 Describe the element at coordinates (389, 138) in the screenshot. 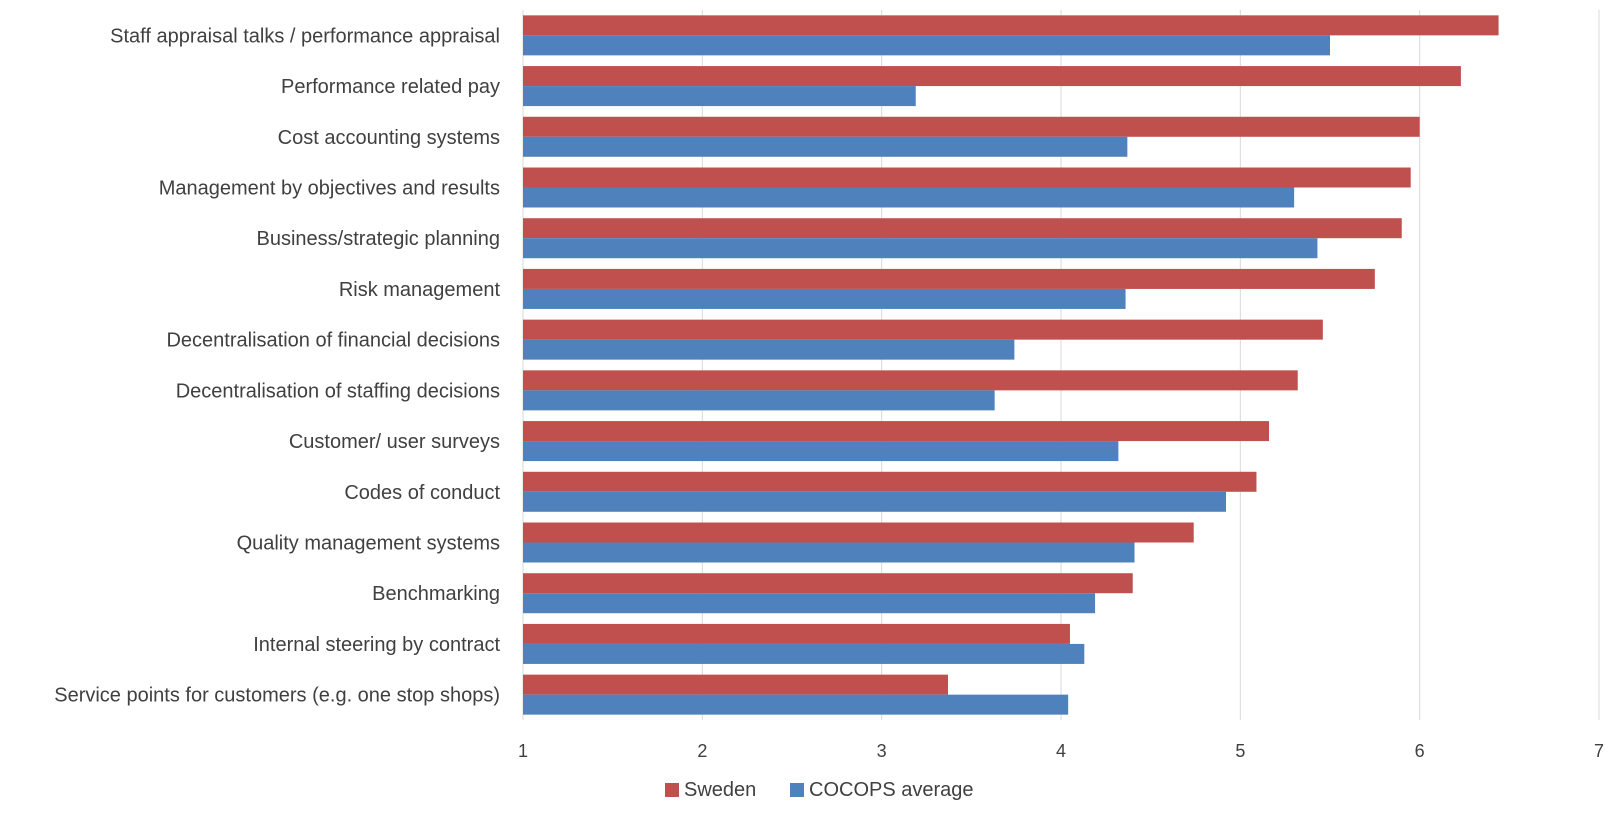

I see `category-label: Cost accounting systems` at that location.